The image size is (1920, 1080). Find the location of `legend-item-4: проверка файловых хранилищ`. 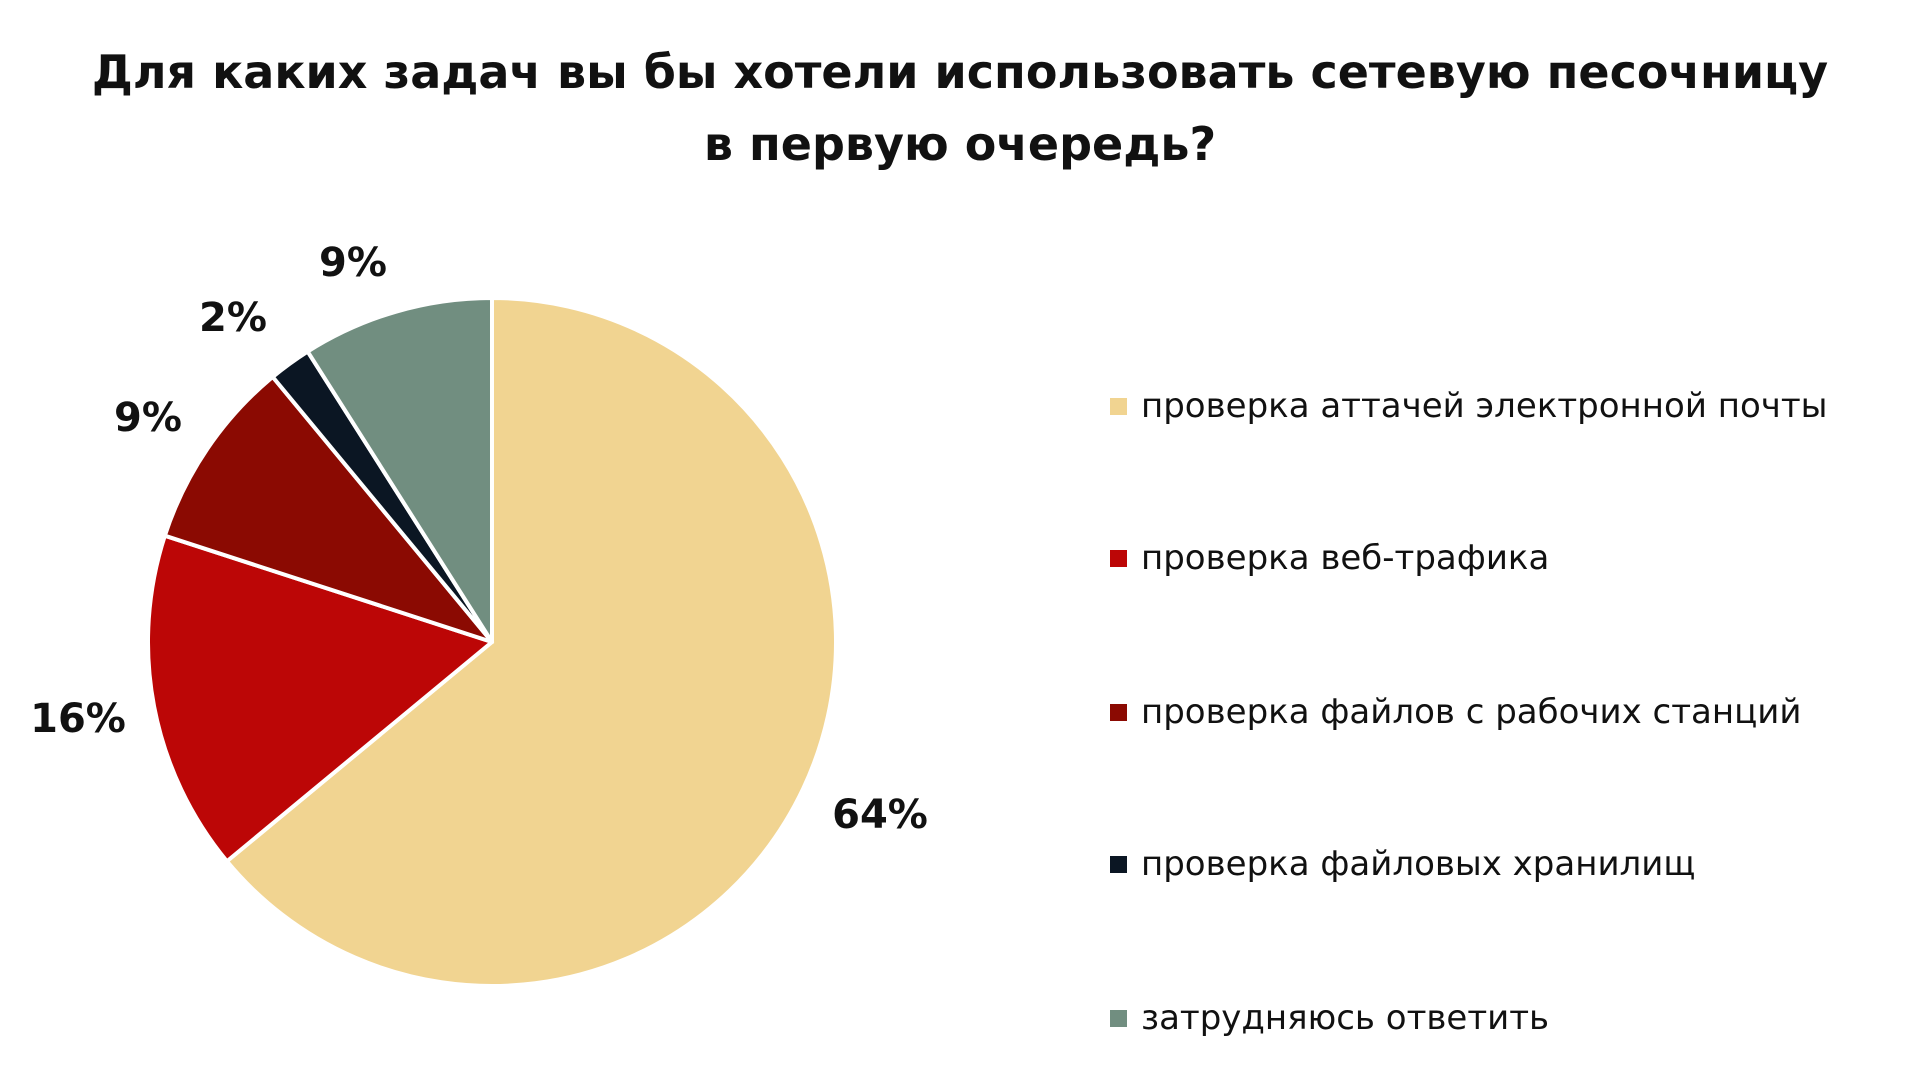

legend-item-4: проверка файловых хранилищ is located at coordinates (1402, 864).